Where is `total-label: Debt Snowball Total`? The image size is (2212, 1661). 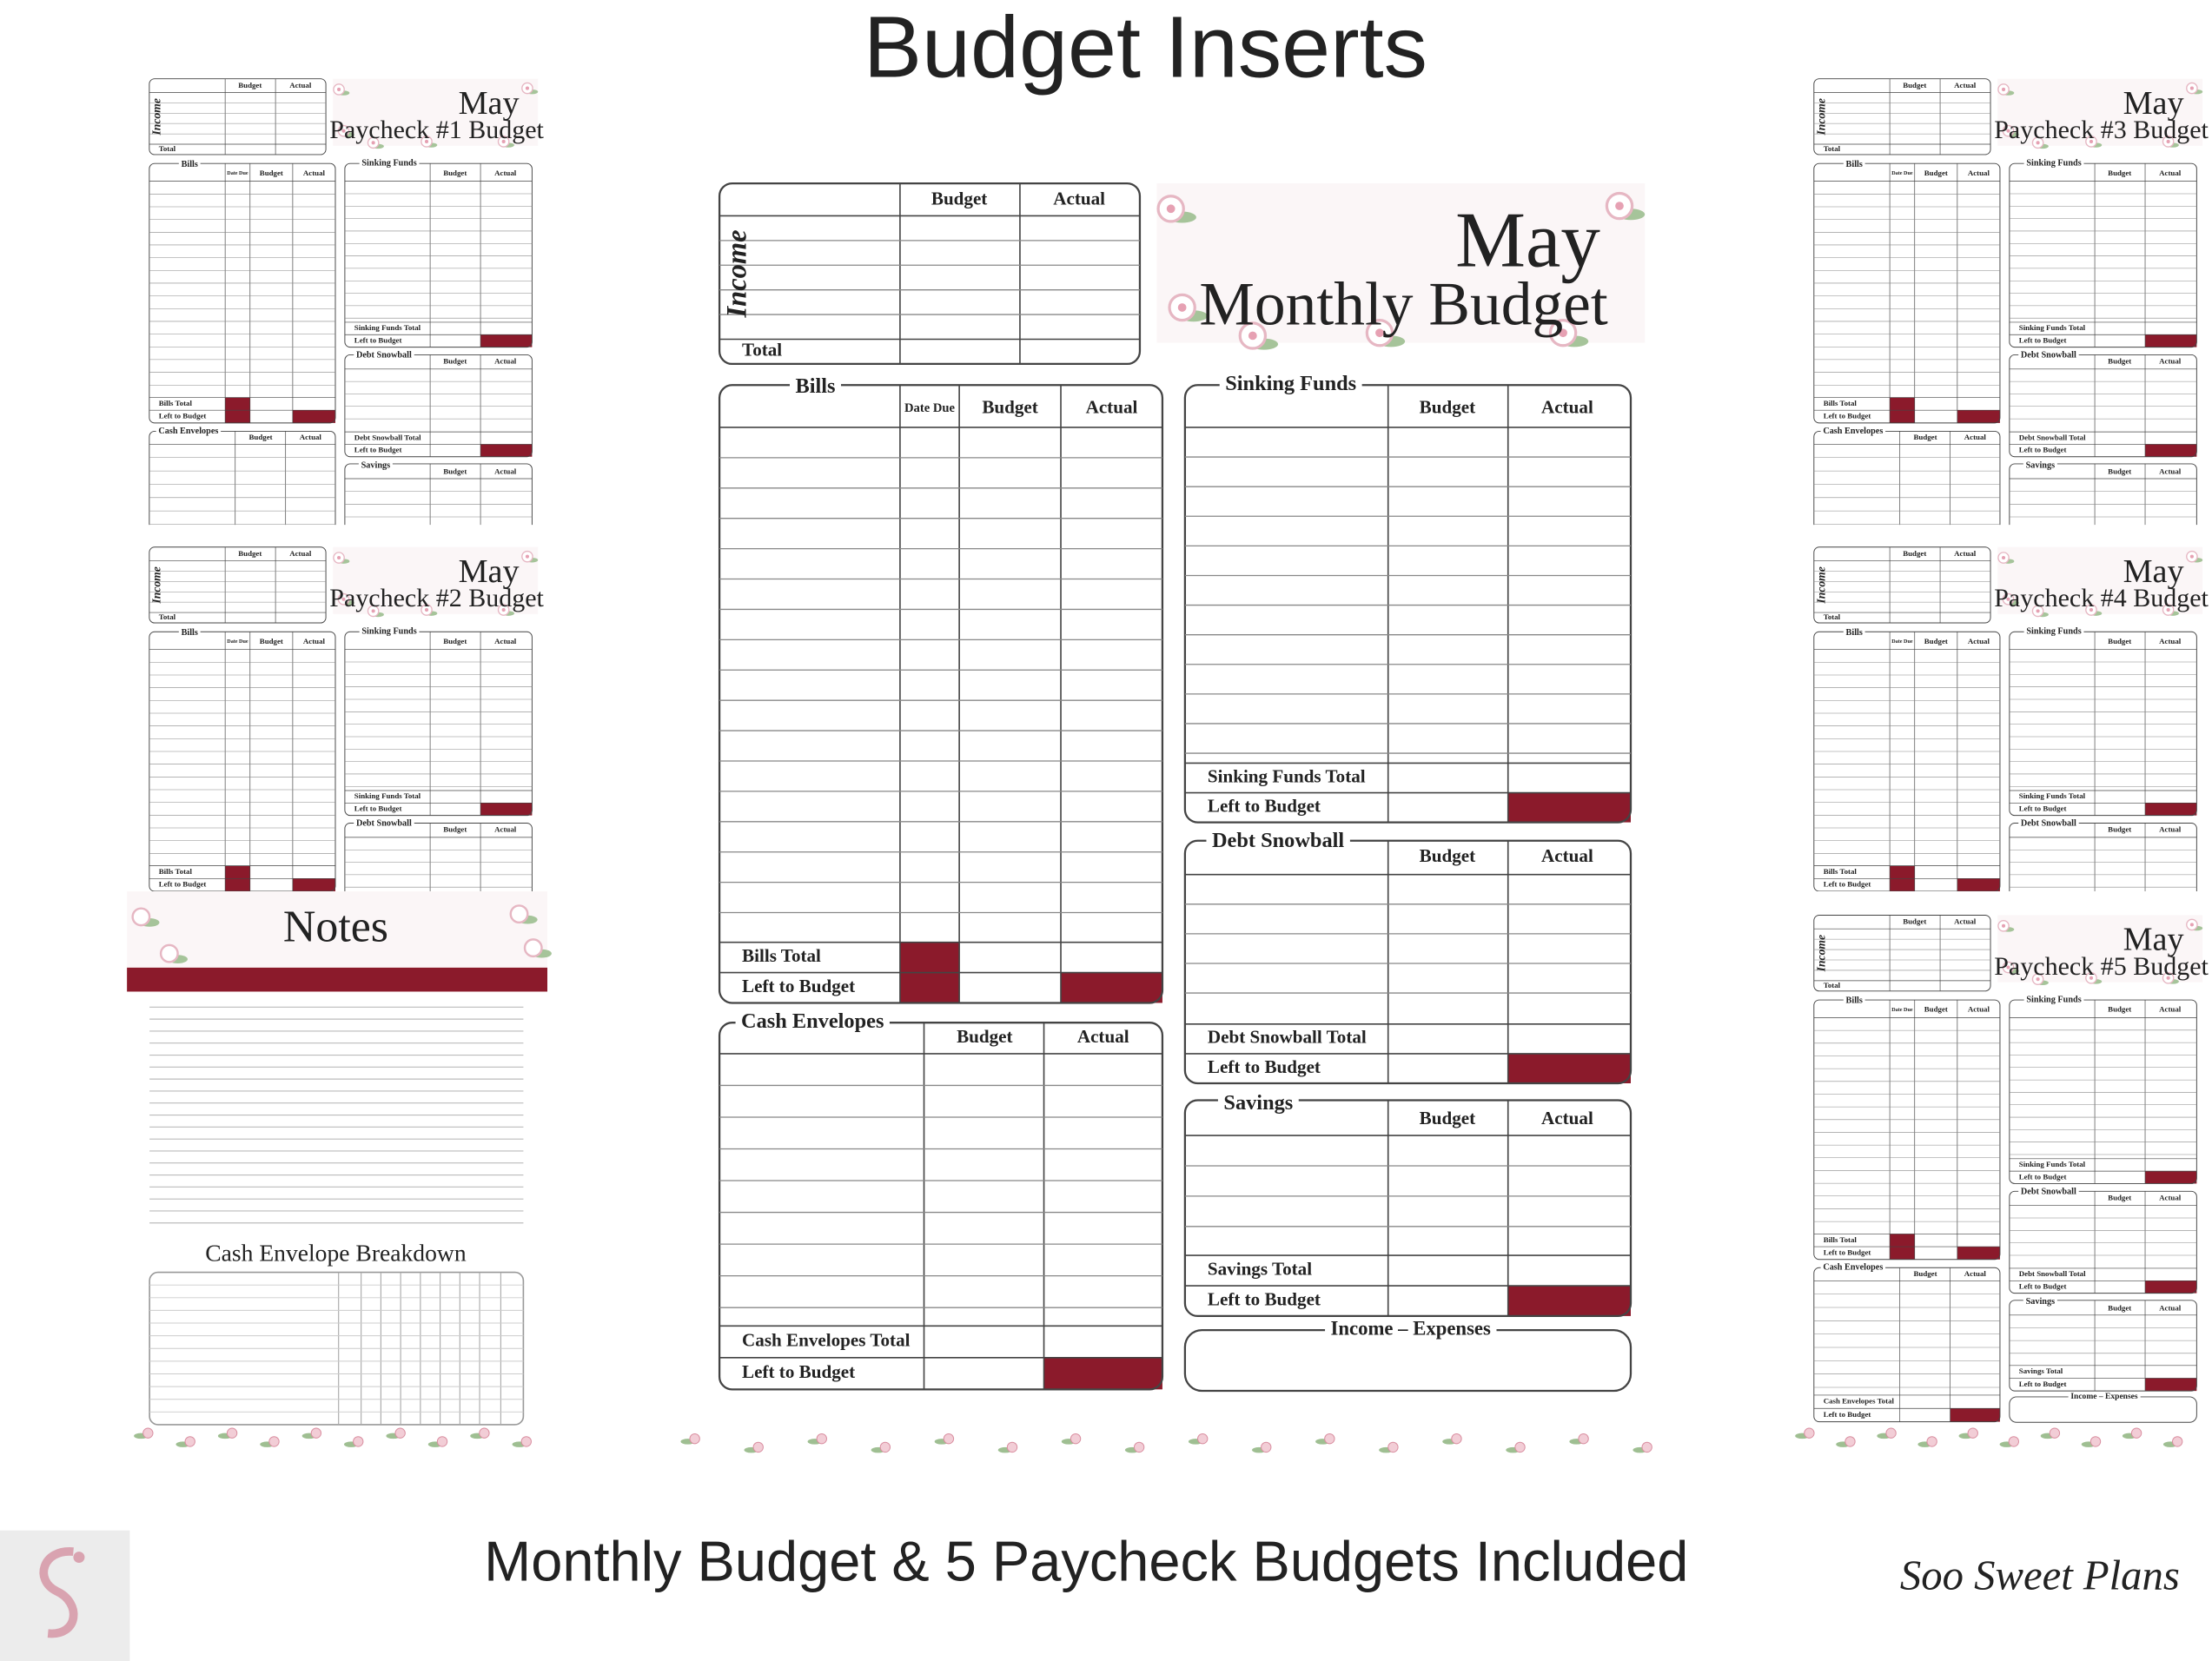 total-label: Debt Snowball Total is located at coordinates (387, 437).